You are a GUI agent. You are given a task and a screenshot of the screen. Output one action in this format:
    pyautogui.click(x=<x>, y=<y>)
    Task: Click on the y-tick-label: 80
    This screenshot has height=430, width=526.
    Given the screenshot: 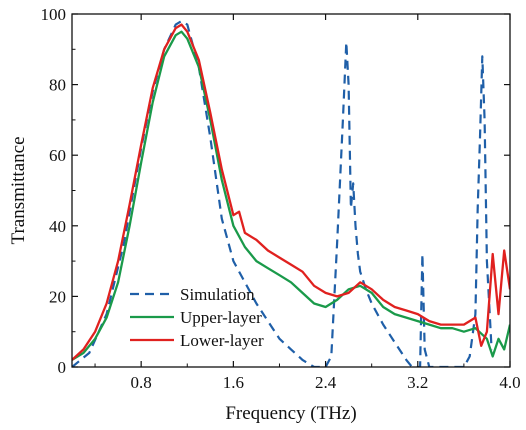 What is the action you would take?
    pyautogui.click(x=57, y=85)
    